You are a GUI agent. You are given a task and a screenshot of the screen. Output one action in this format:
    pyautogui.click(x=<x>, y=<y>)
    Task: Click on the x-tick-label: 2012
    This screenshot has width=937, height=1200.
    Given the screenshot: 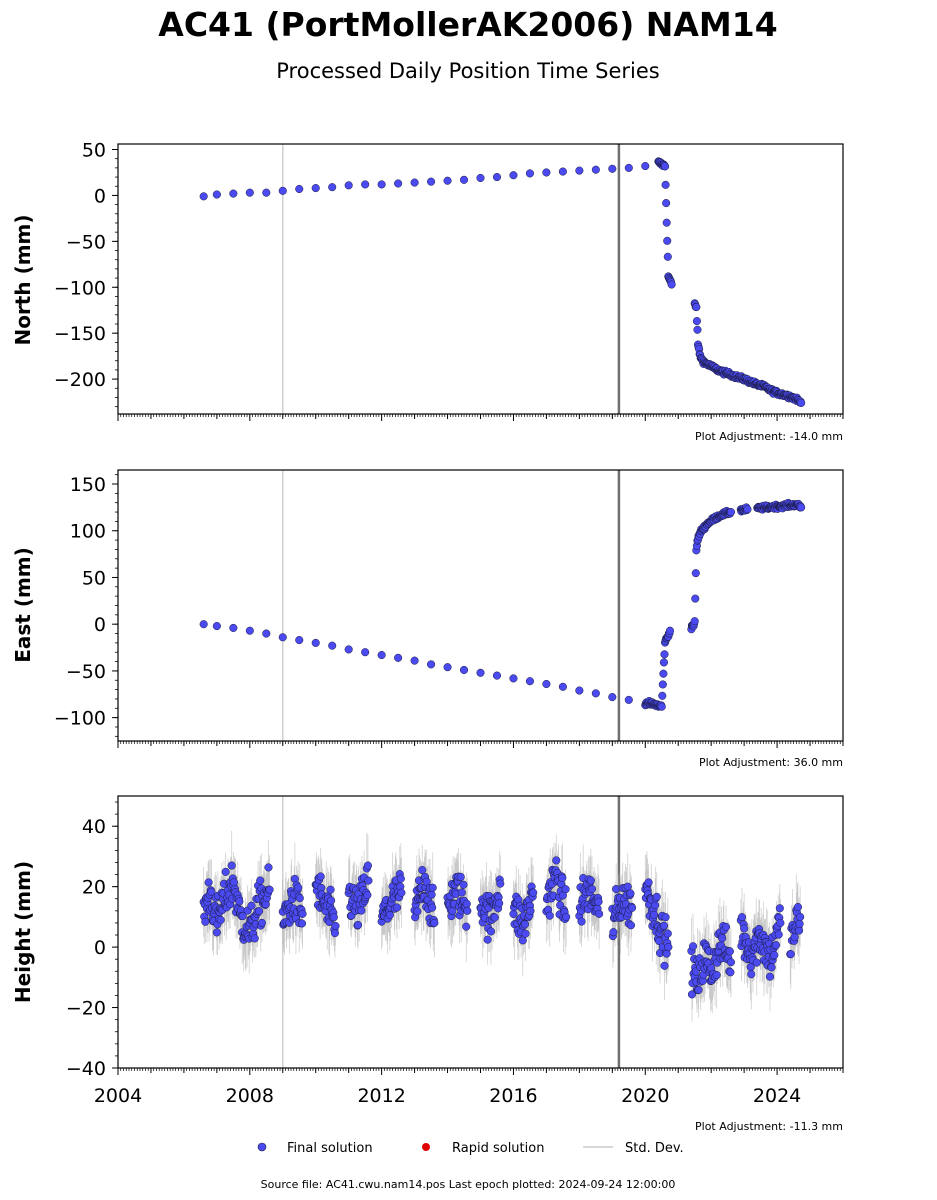 What is the action you would take?
    pyautogui.click(x=381, y=1096)
    